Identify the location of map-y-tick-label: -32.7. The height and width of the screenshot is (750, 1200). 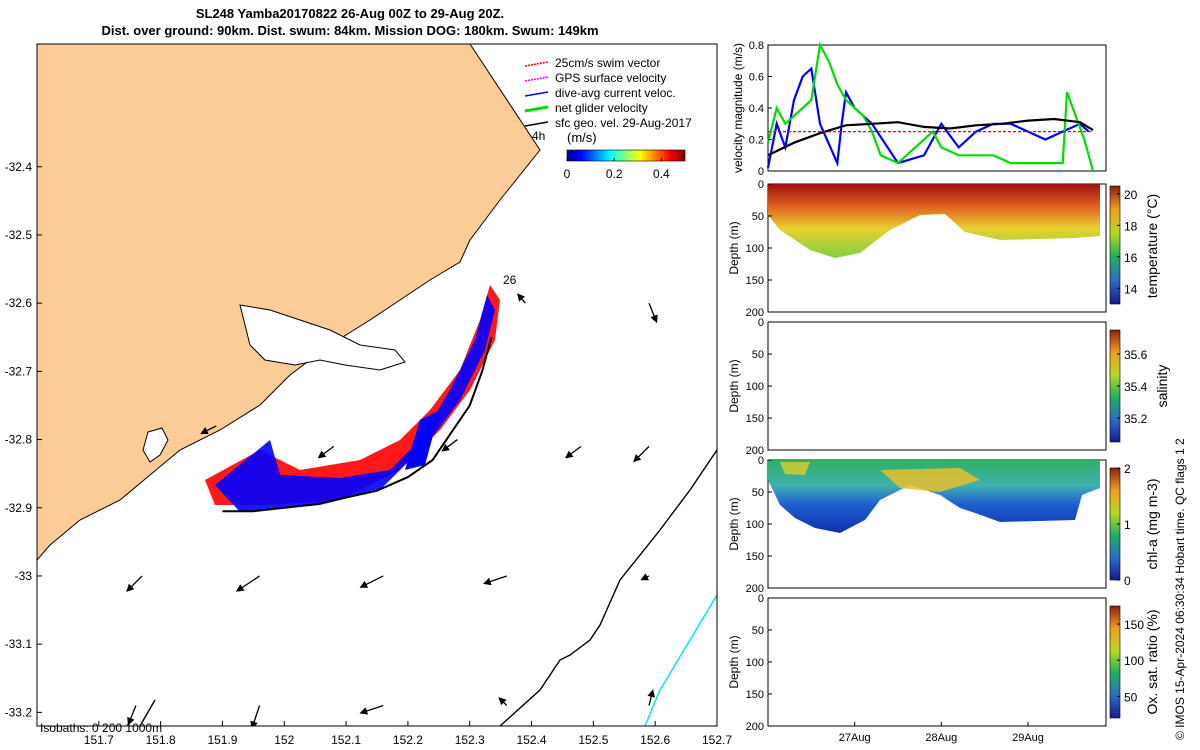
(19, 371).